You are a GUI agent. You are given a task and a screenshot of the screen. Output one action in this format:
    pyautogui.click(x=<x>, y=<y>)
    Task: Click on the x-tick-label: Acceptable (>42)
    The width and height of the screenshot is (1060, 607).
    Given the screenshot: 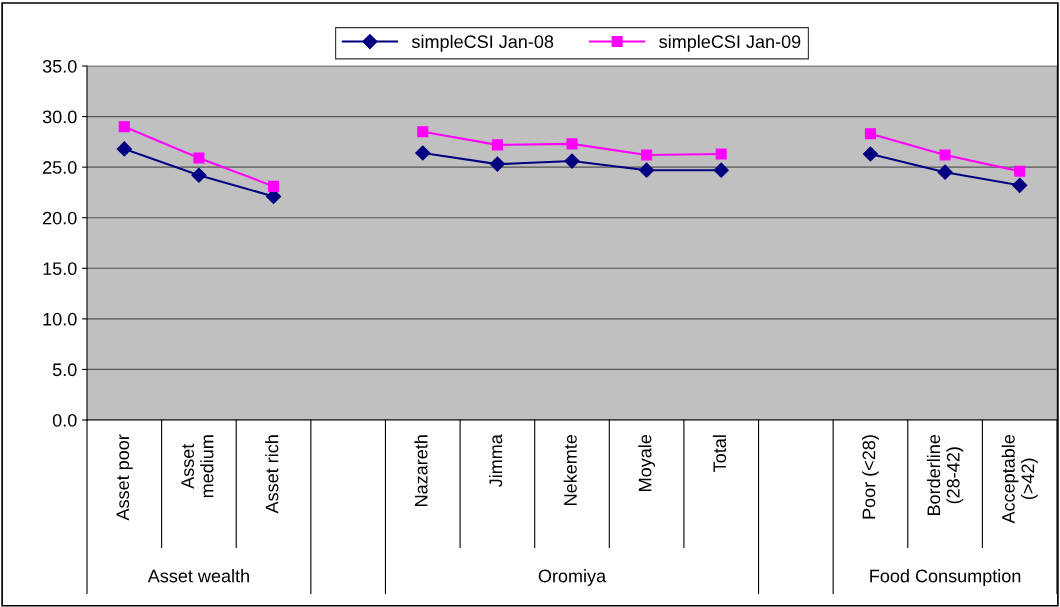 What is the action you would take?
    pyautogui.click(x=1019, y=479)
    